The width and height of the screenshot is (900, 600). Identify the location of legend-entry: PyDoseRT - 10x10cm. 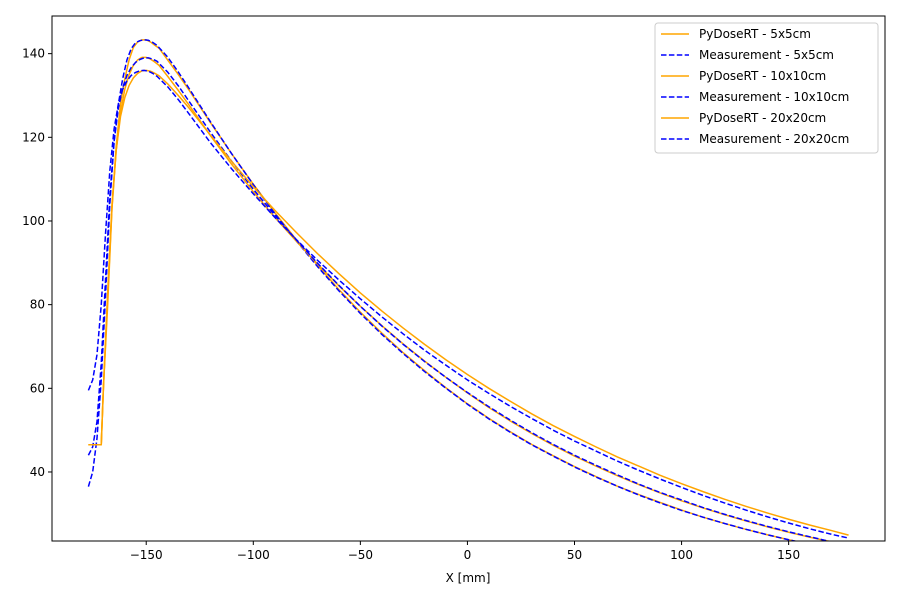
(743, 76).